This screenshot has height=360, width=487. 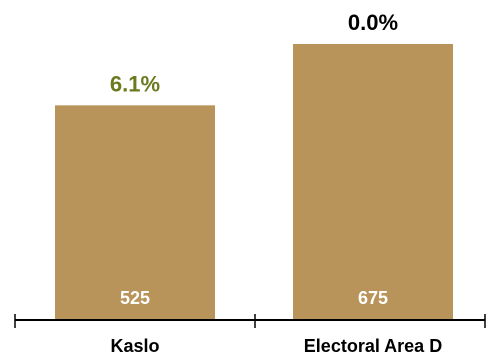 What do you see at coordinates (135, 83) in the screenshot?
I see `change-label: 6.1%` at bounding box center [135, 83].